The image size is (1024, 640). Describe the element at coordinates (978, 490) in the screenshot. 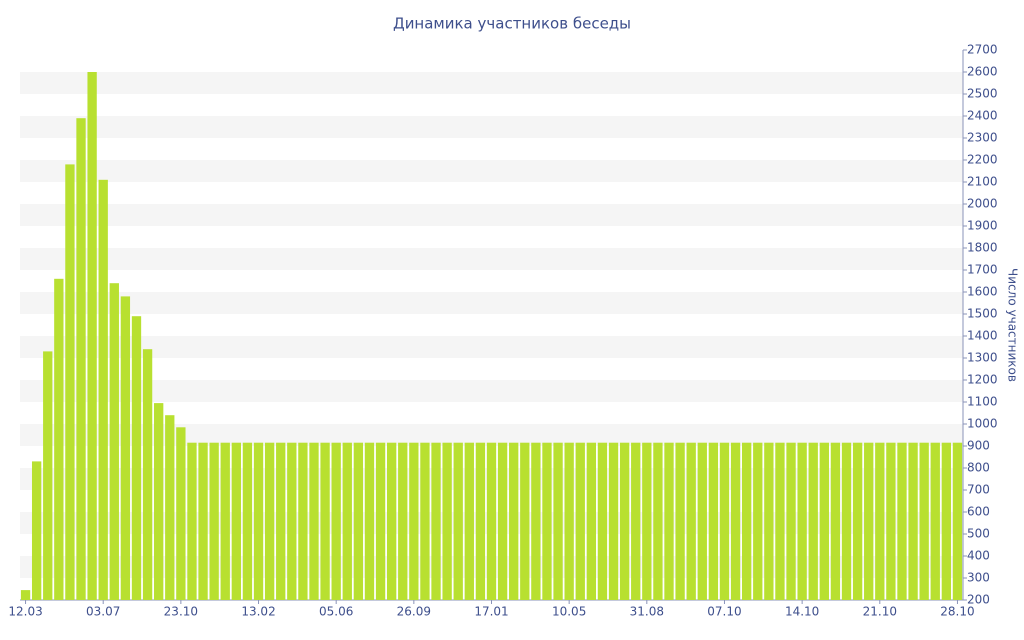

I see `y-tick-label: 700` at that location.